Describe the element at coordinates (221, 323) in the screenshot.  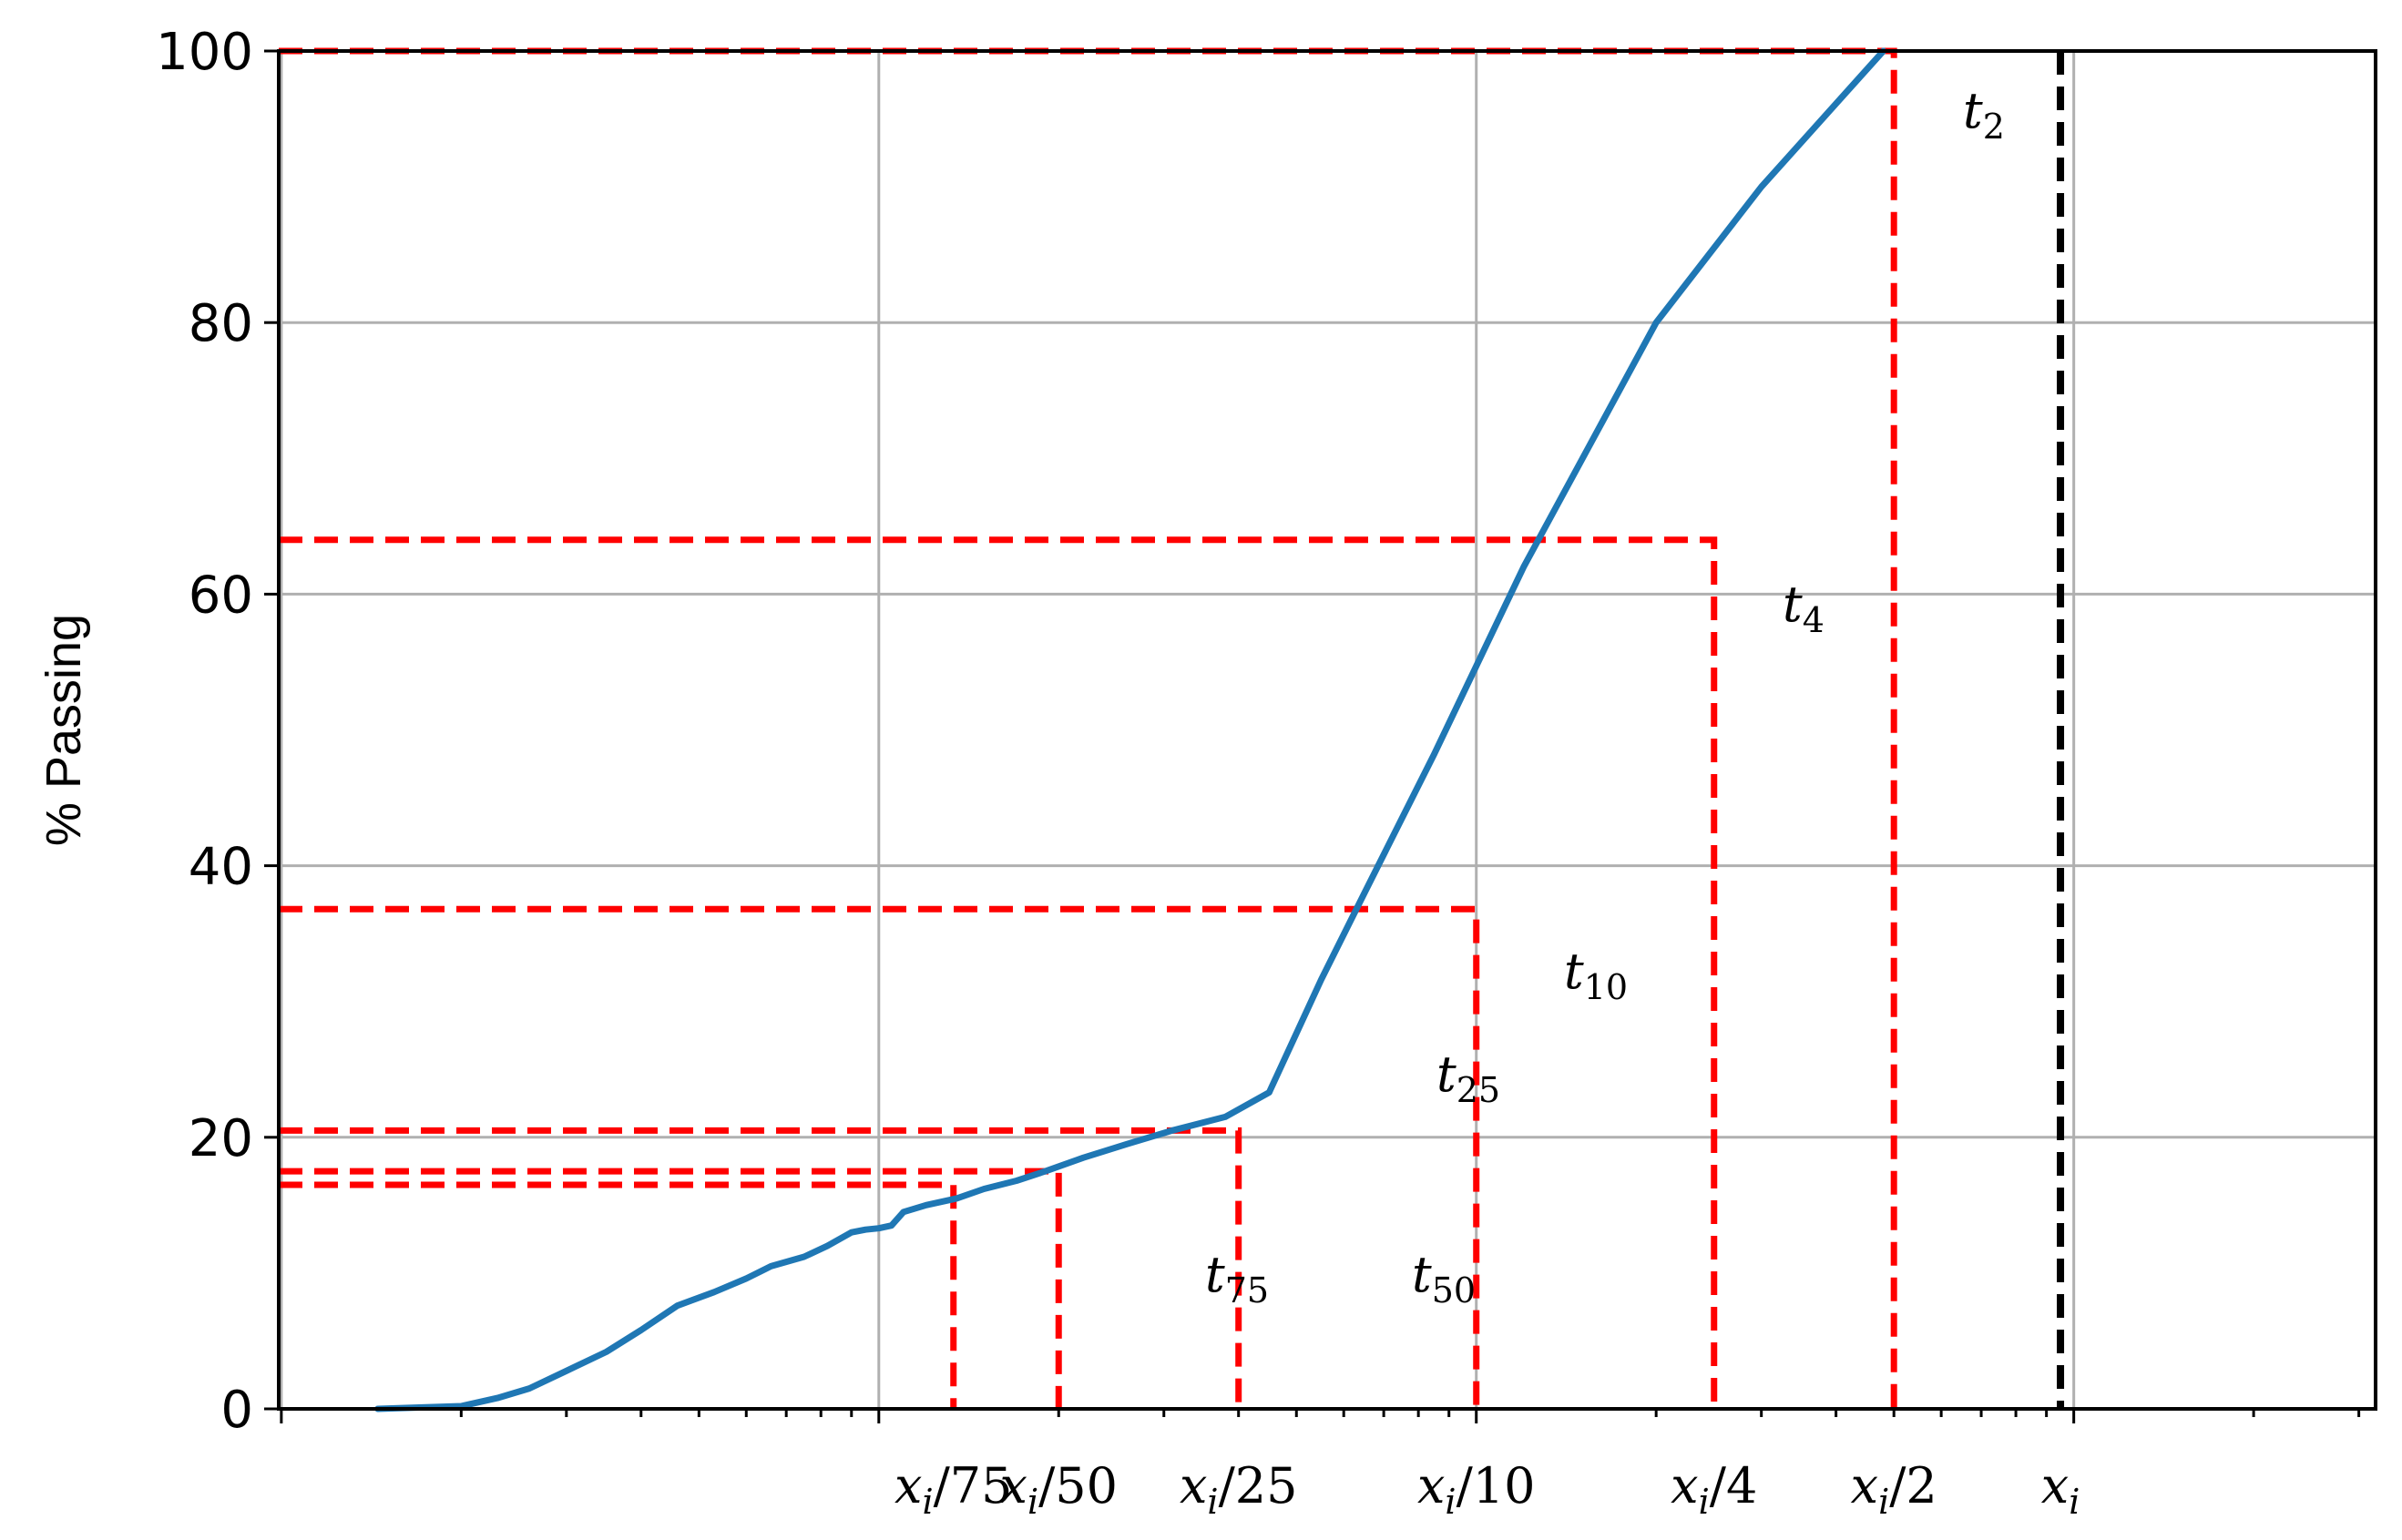
I see `y-tick-label: 80` at that location.